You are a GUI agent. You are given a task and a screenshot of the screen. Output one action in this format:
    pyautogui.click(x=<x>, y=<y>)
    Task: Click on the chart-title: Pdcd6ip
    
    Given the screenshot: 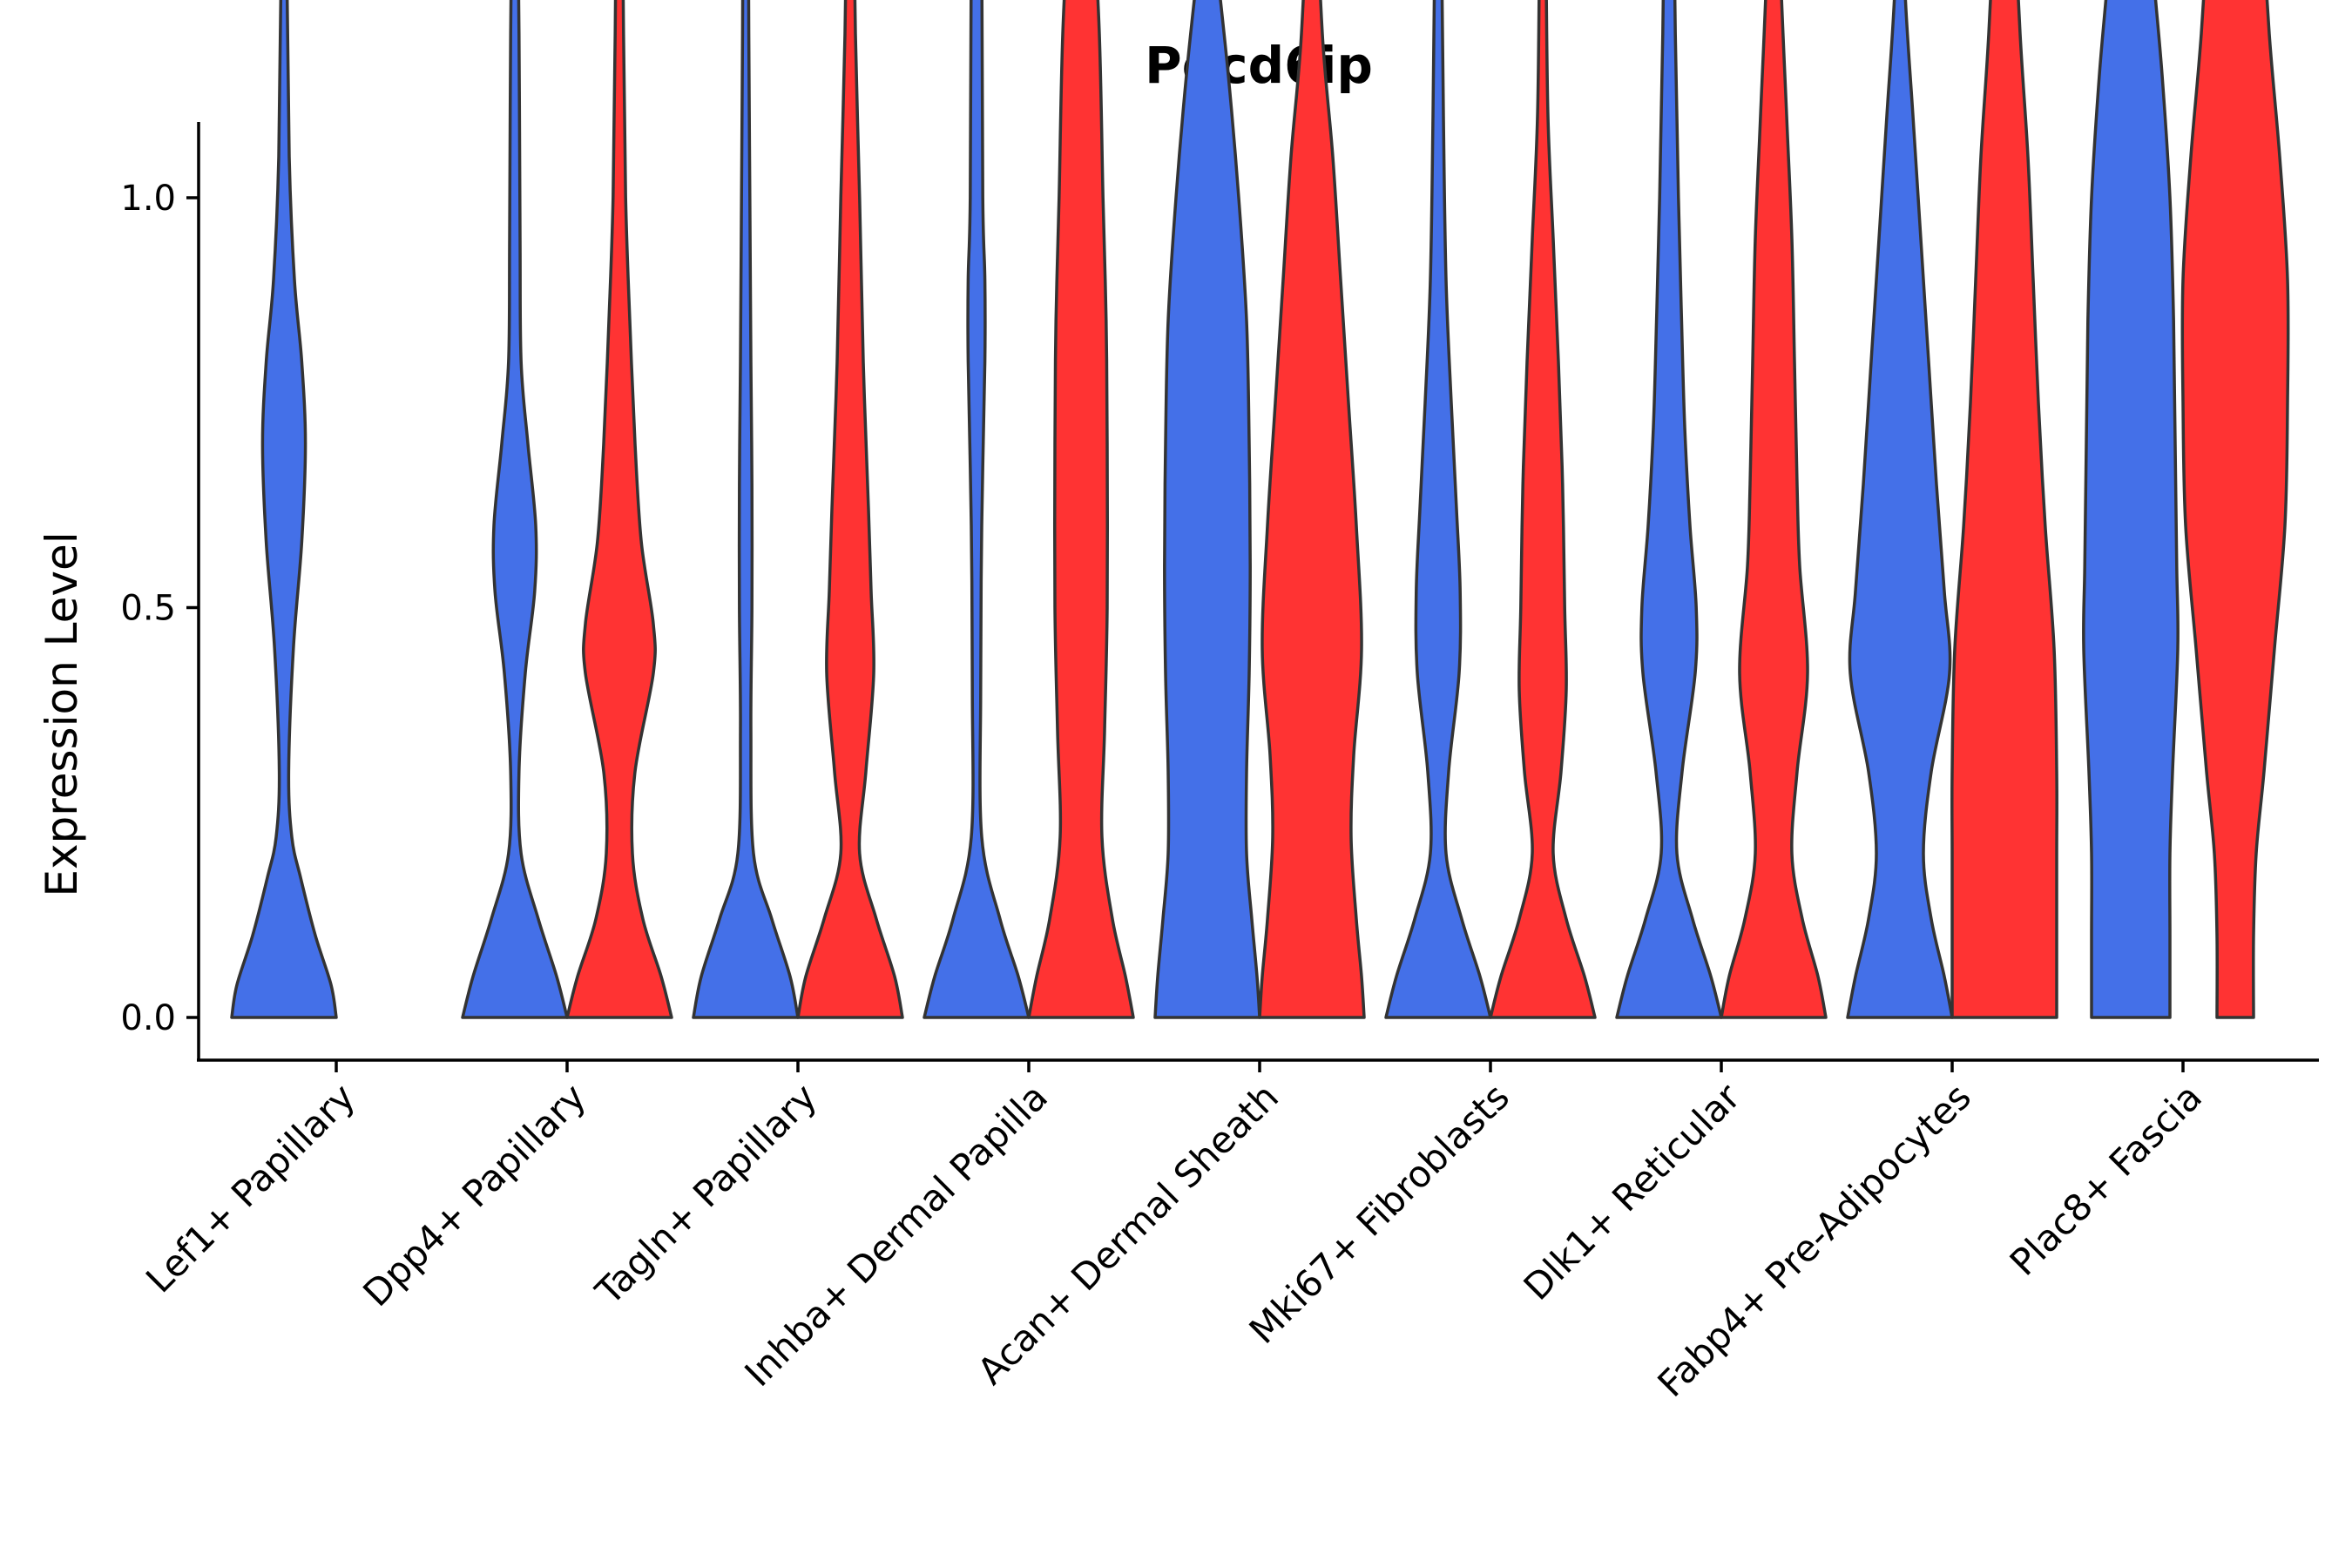 What is the action you would take?
    pyautogui.click(x=1259, y=66)
    